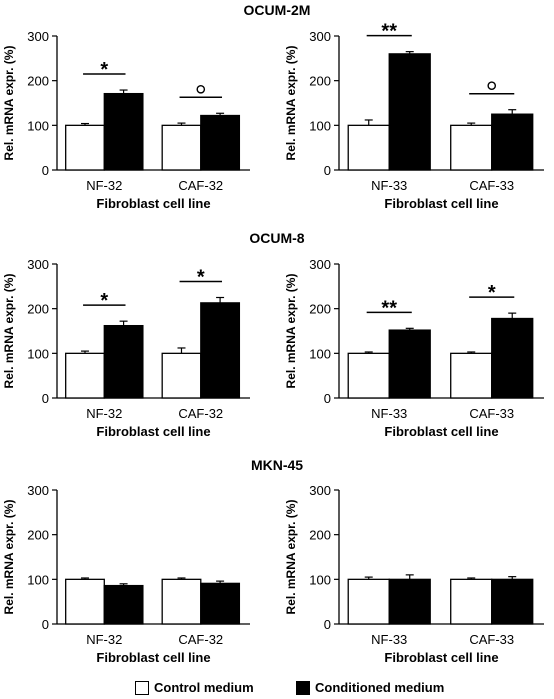 The width and height of the screenshot is (554, 699). Describe the element at coordinates (181, 601) in the screenshot. I see `panel-5-bar-caf-32-control` at that location.